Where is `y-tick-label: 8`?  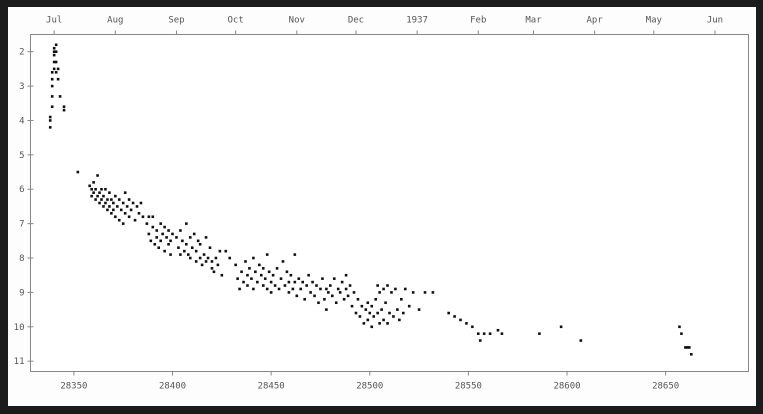
y-tick-label: 8 is located at coordinates (21, 259).